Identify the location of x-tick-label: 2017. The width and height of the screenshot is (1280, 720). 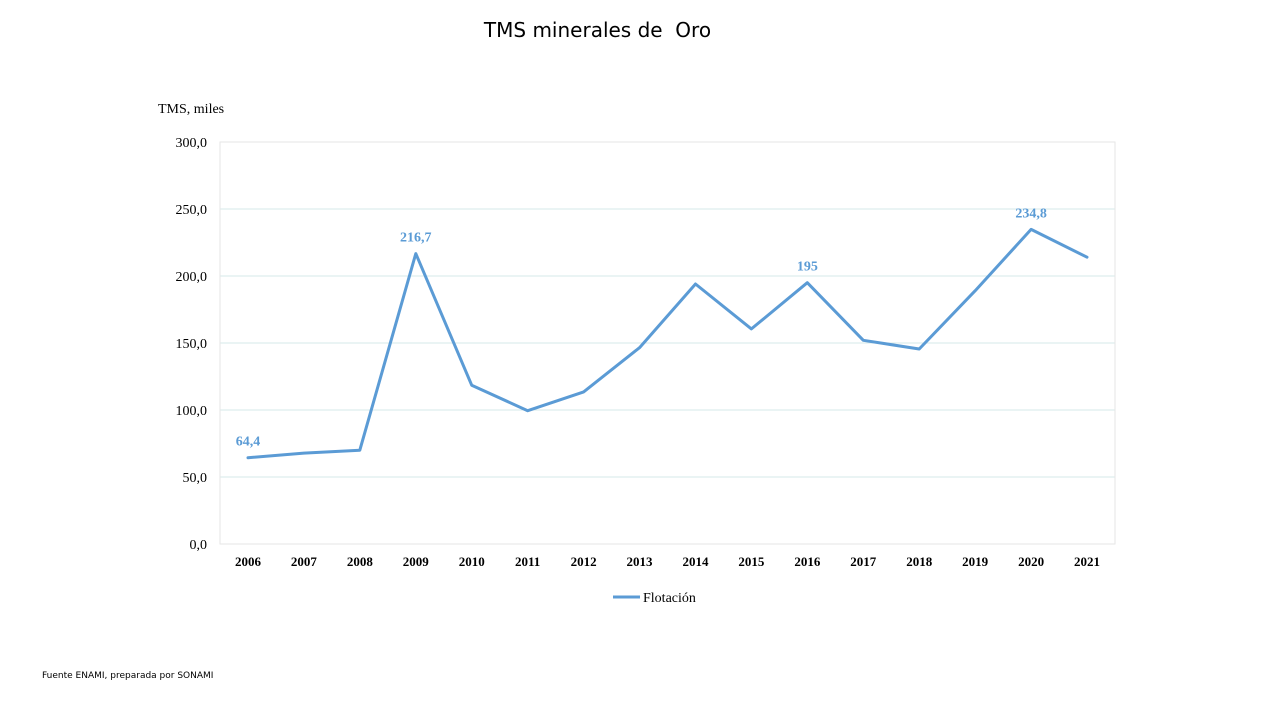
(863, 561).